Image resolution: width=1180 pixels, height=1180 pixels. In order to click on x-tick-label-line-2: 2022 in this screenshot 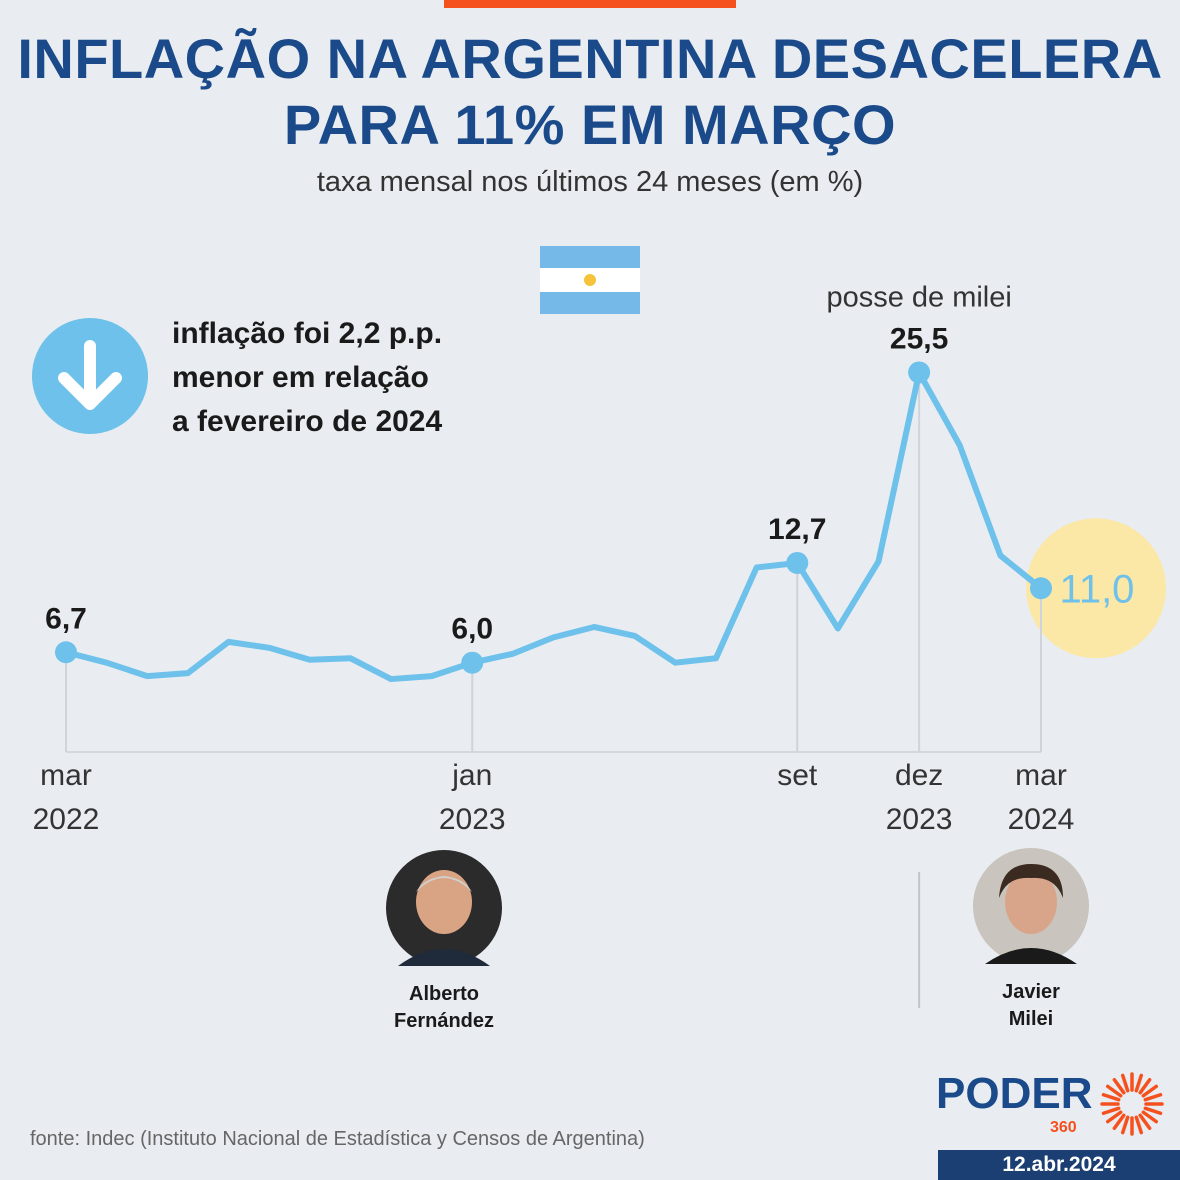, I will do `click(66, 819)`.